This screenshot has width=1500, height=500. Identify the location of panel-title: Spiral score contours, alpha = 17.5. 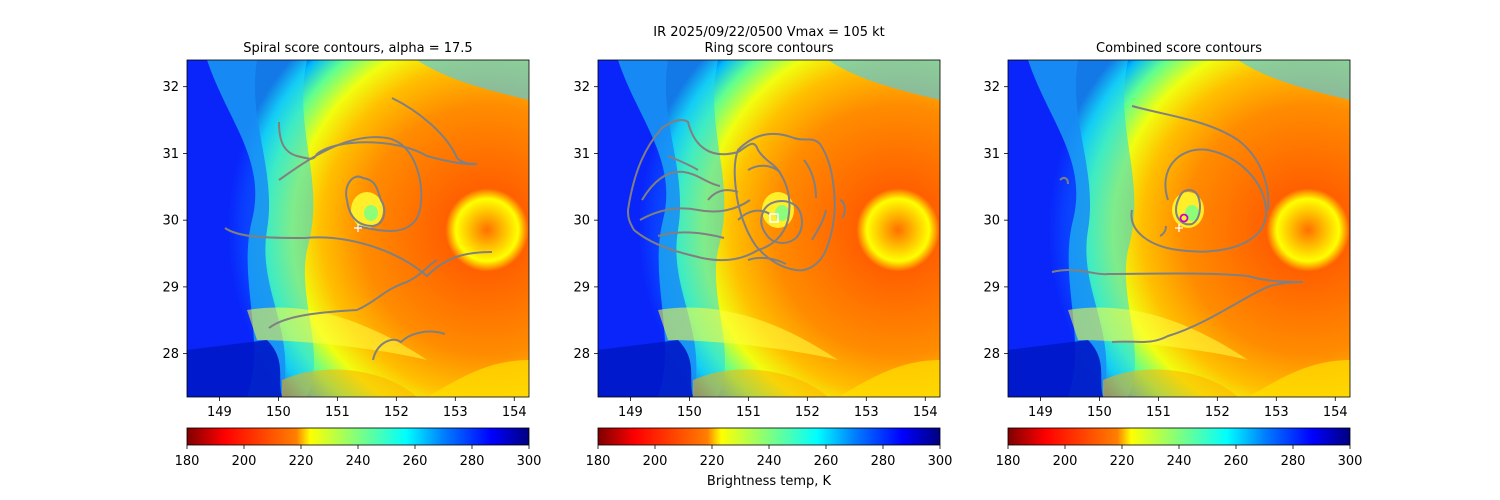
(357, 48).